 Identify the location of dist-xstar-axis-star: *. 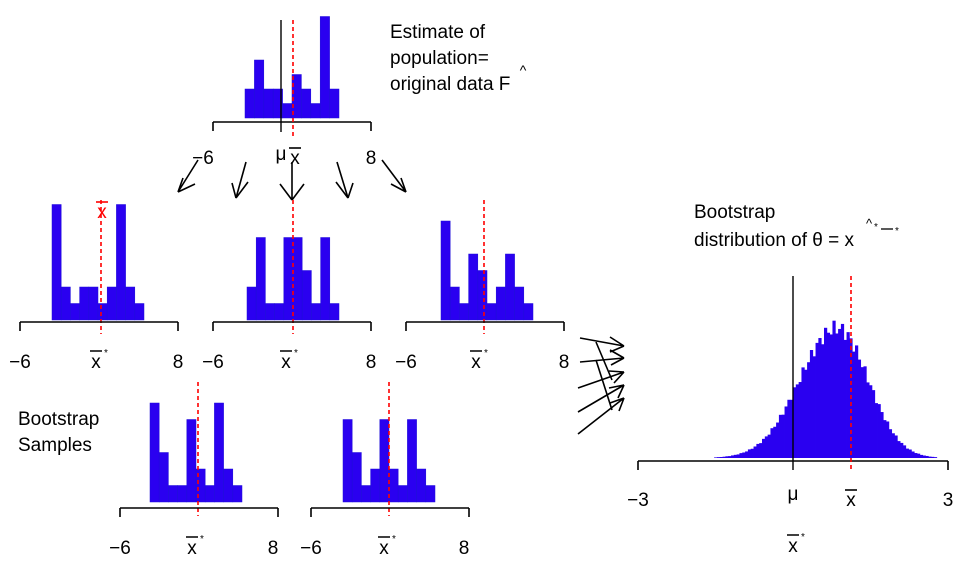
(803, 537).